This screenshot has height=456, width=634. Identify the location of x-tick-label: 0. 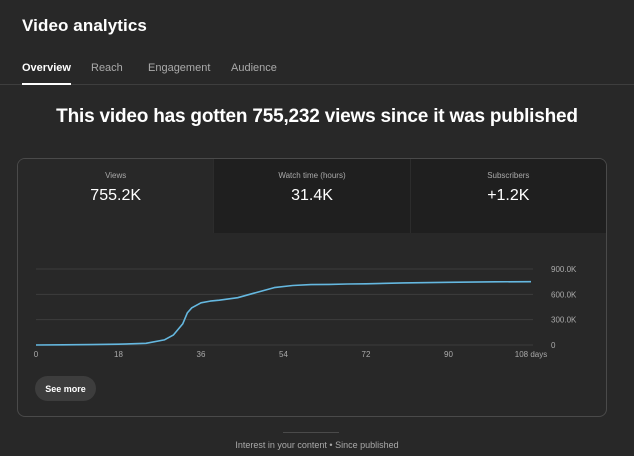
(36, 354).